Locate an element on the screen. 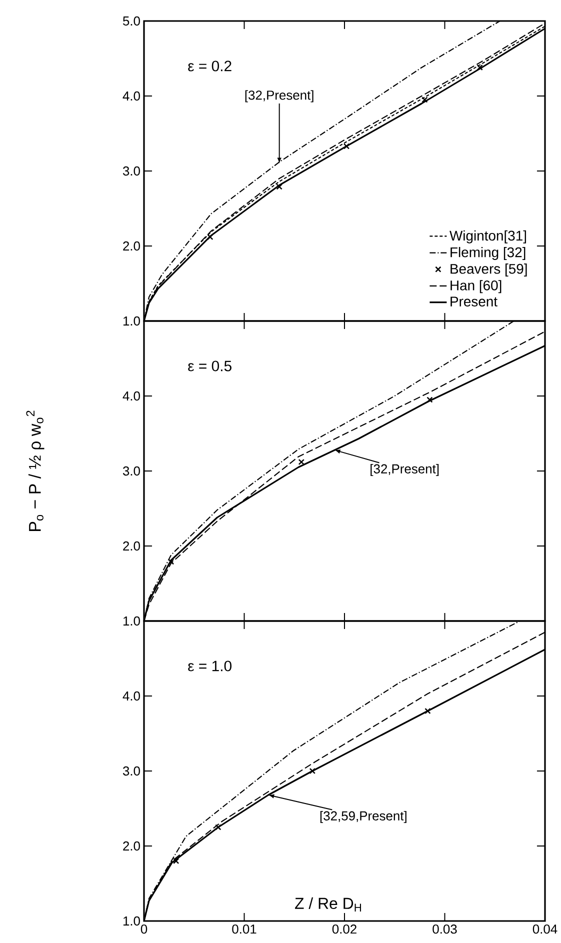  x-tick-label: 0.04 is located at coordinates (545, 929).